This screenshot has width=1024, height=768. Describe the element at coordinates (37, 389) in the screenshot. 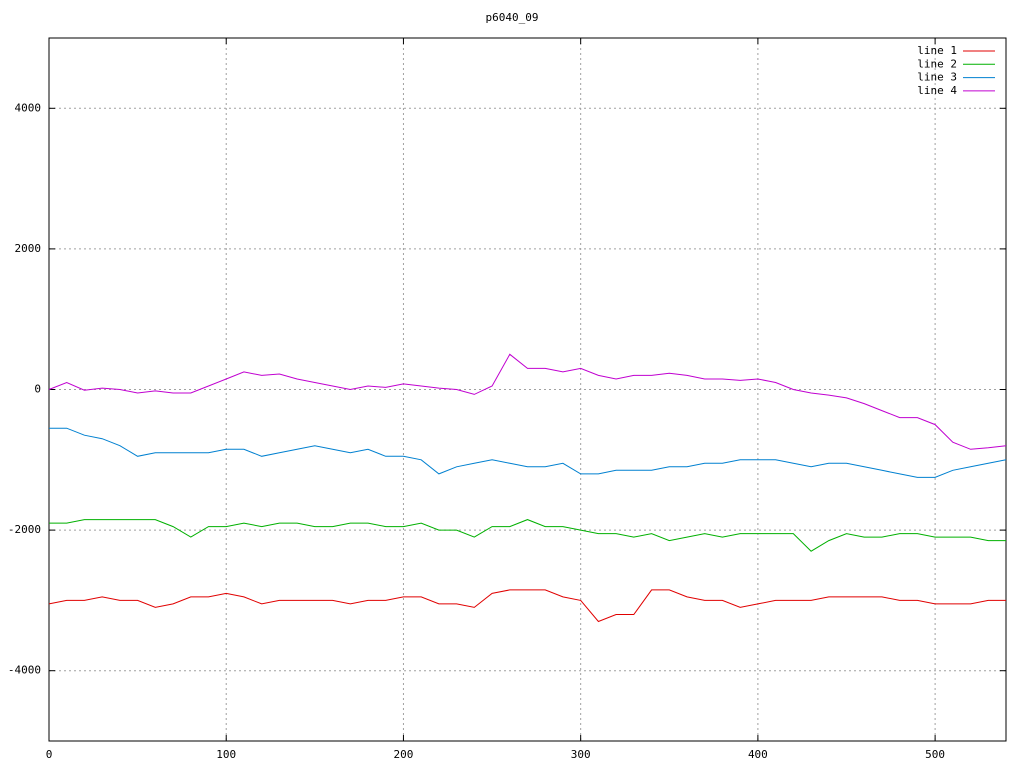

I see `y-tick-label: 0` at that location.